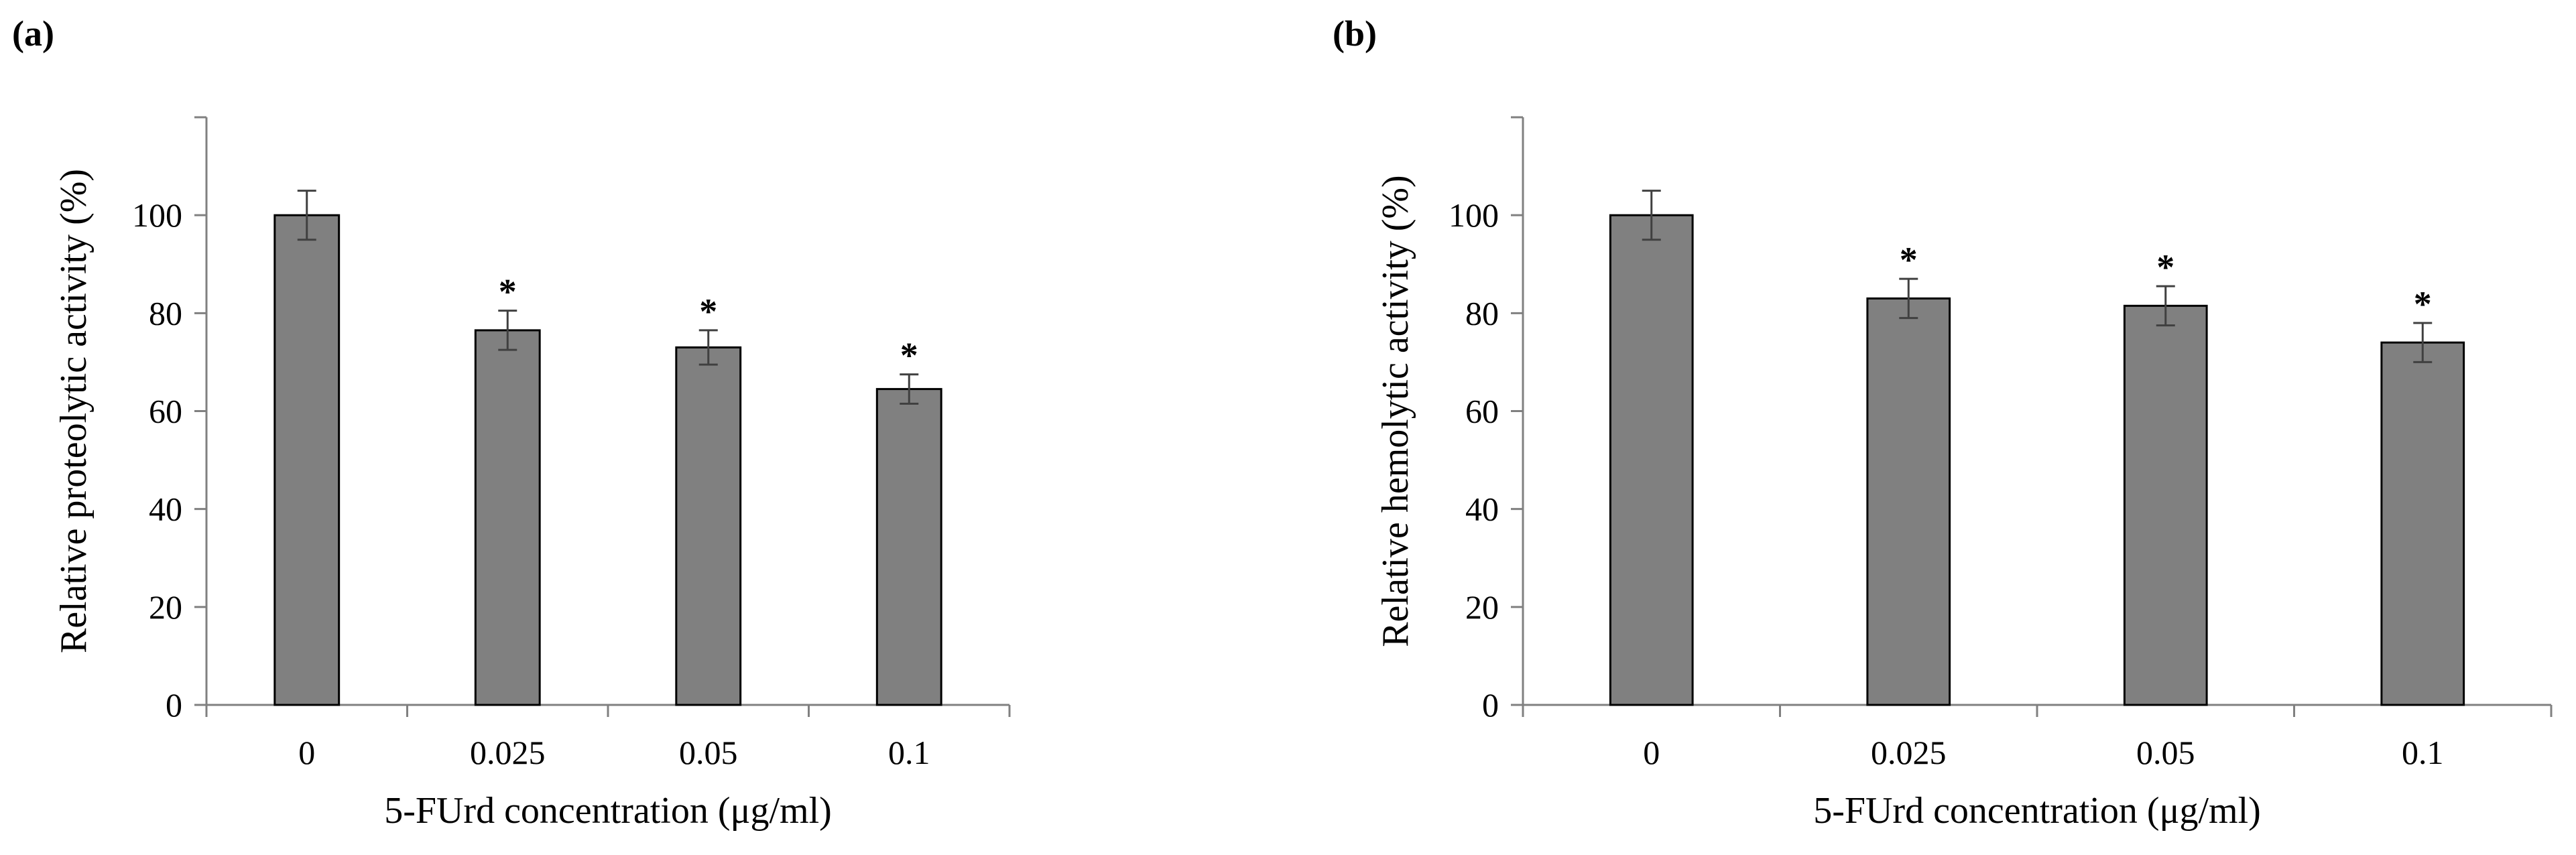 This screenshot has height=855, width=2576. I want to click on panel-label: (a), so click(33, 33).